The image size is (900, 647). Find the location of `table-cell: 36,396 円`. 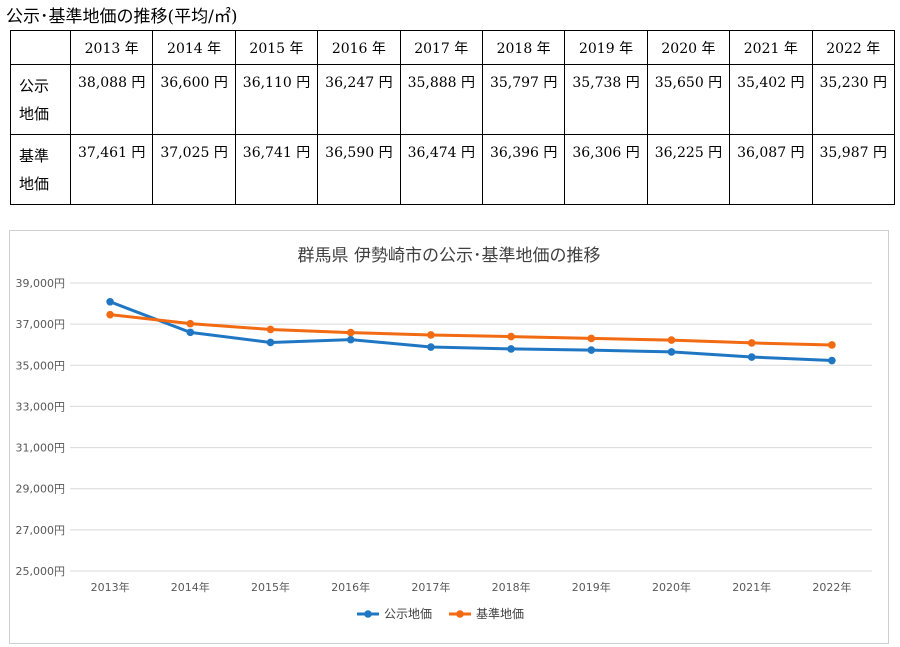

table-cell: 36,396 円 is located at coordinates (523, 169).